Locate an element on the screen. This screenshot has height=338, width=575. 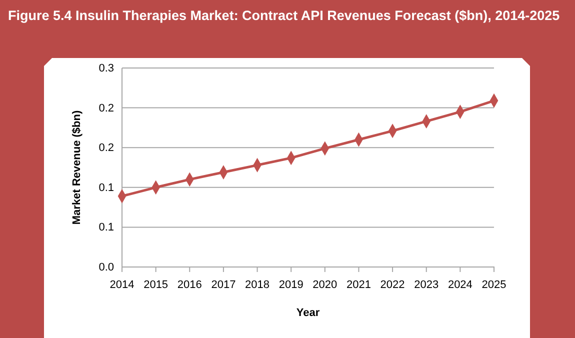
x-tick-label: 2019 is located at coordinates (291, 284).